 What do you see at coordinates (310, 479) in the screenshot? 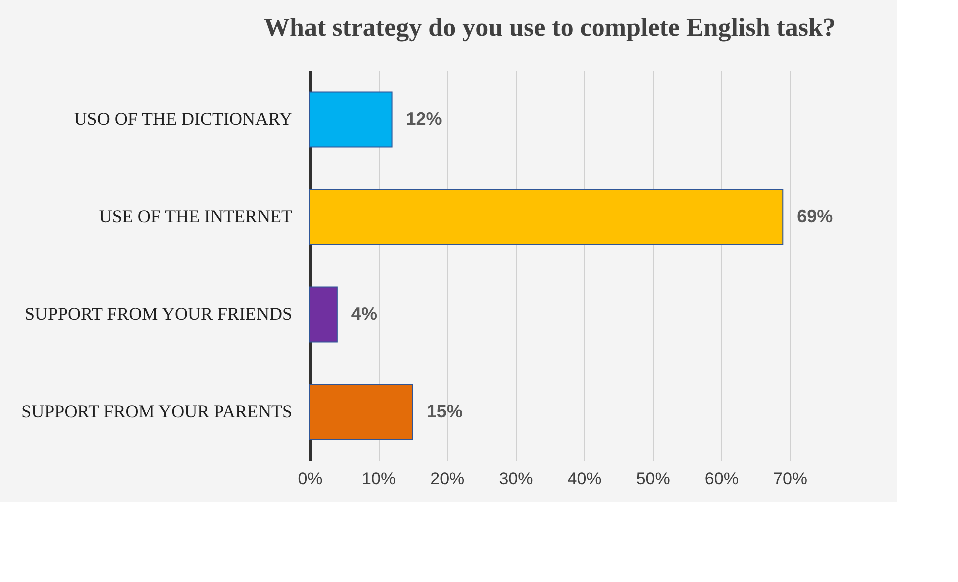
I see `x-tick-label: 0%` at bounding box center [310, 479].